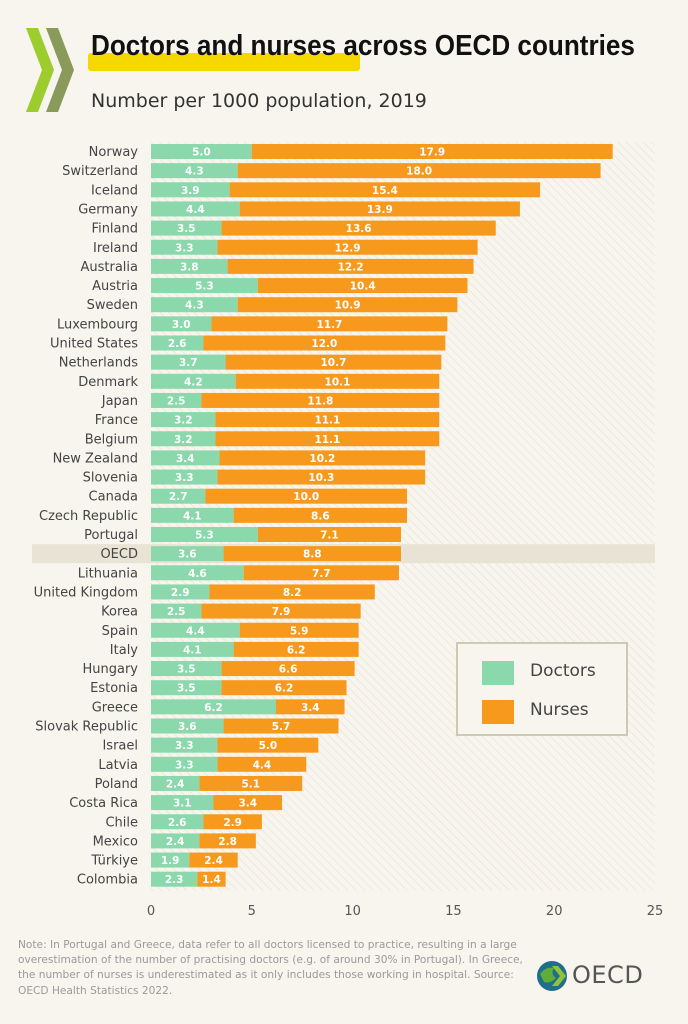 Image resolution: width=688 pixels, height=1024 pixels. I want to click on data-label-nurses-ireland: 12.9, so click(348, 248).